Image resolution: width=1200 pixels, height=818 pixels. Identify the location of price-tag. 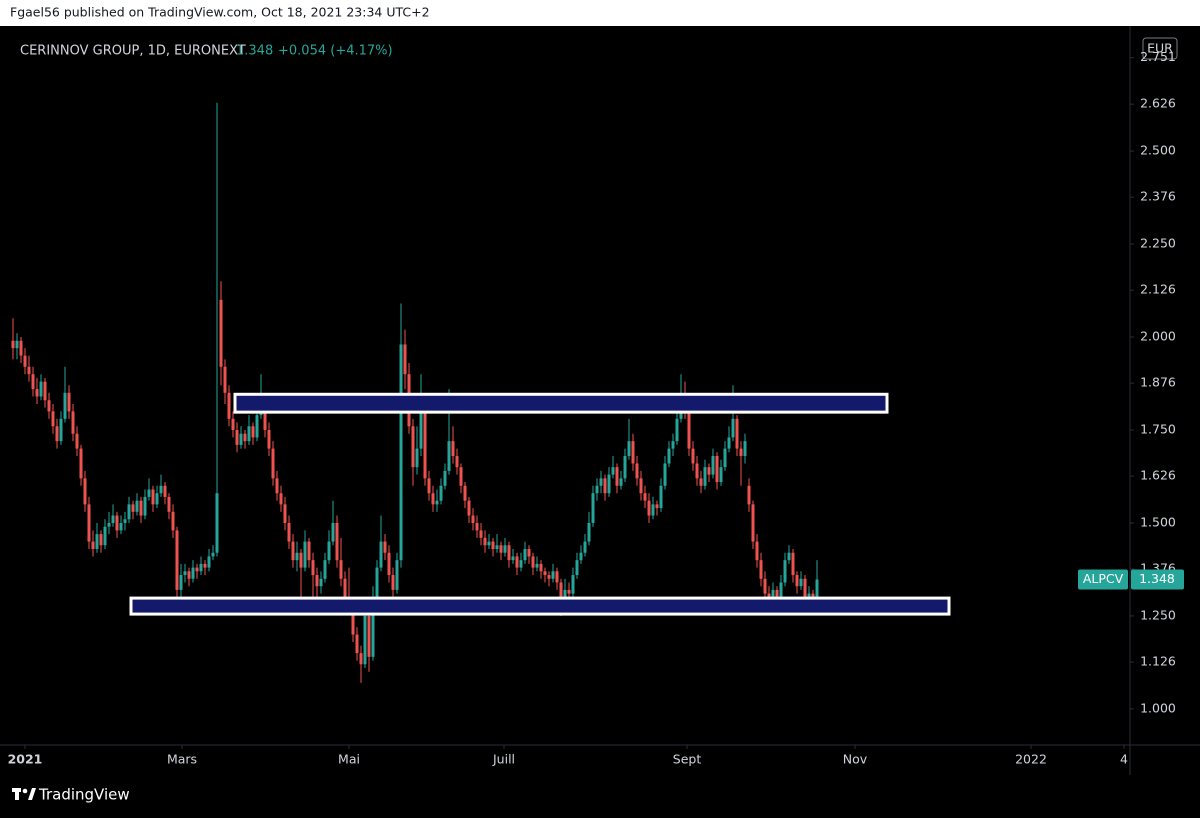
(1157, 579).